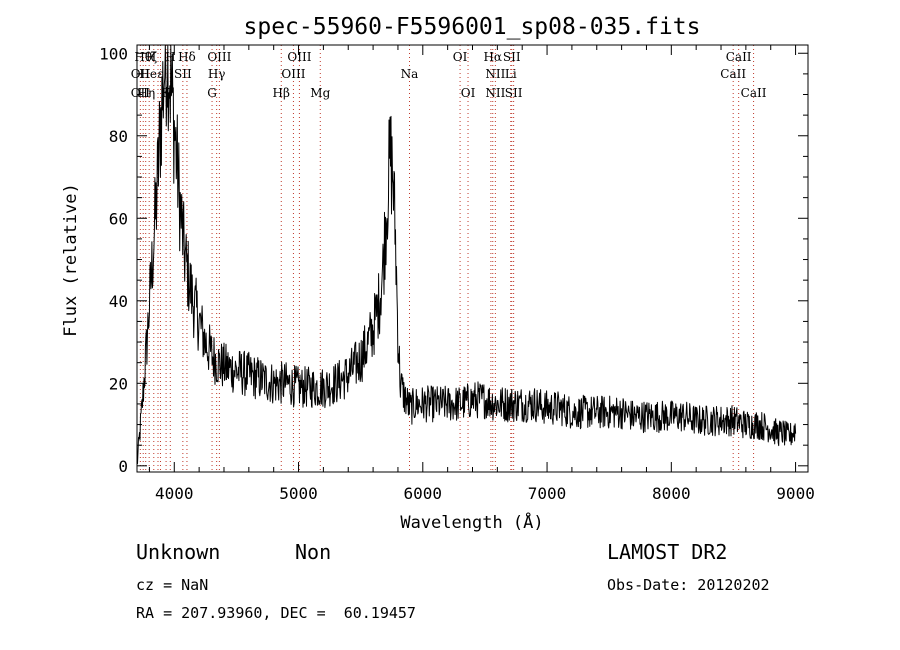 The width and height of the screenshot is (900, 650). What do you see at coordinates (492, 57) in the screenshot?
I see `line-label: Hα` at bounding box center [492, 57].